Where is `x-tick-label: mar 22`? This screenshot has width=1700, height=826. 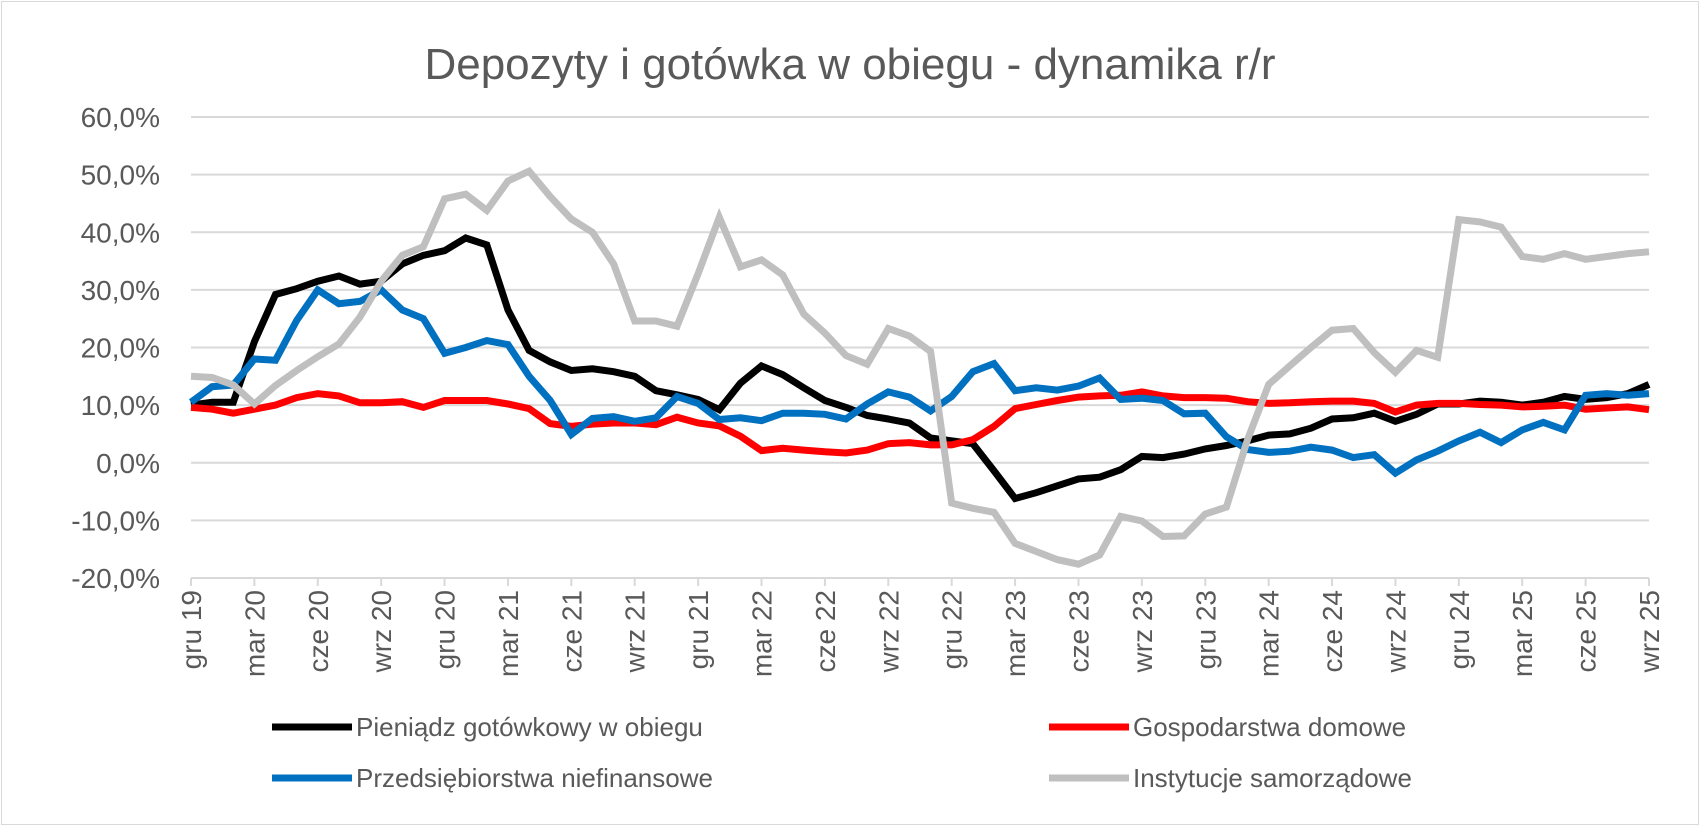 x-tick-label: mar 22 is located at coordinates (762, 633).